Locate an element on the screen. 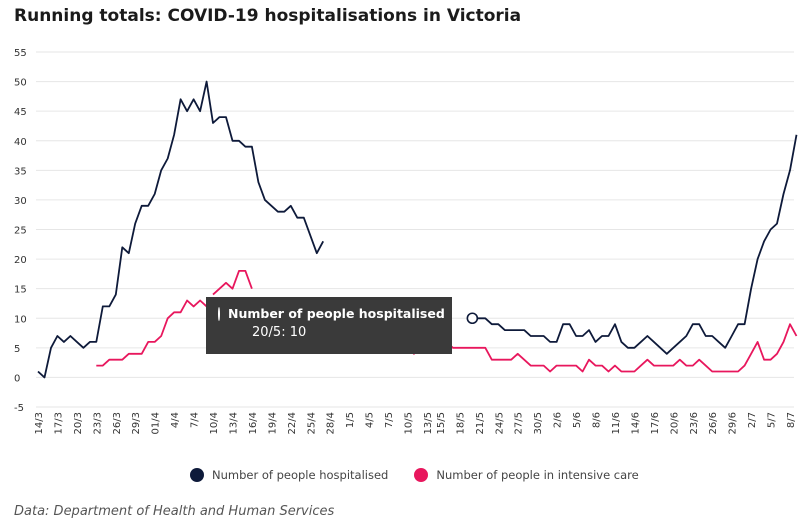  y-tick-label: 25 is located at coordinates (20, 231).